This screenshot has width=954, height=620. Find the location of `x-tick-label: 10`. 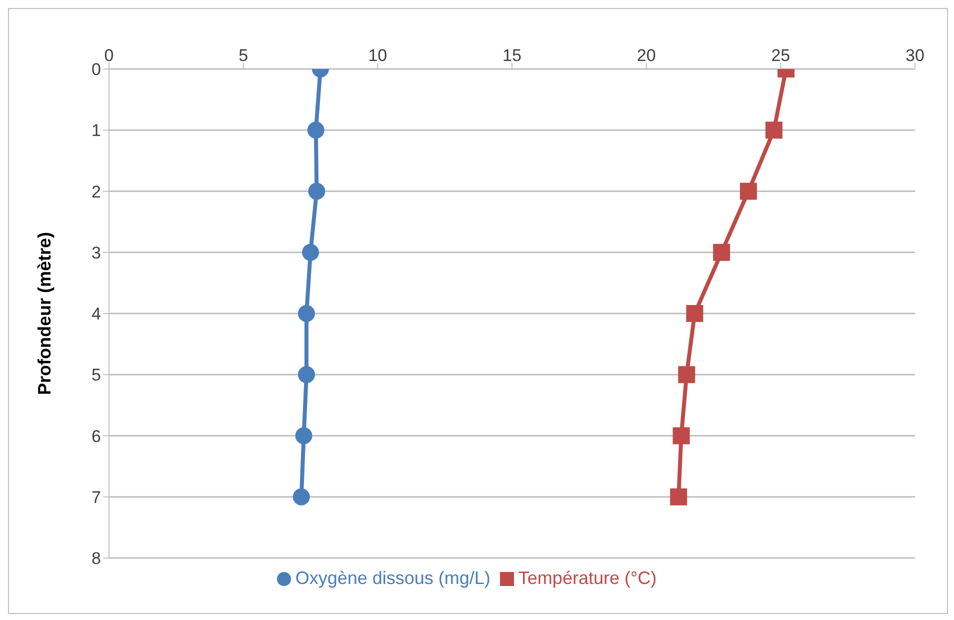

x-tick-label: 10 is located at coordinates (378, 55).